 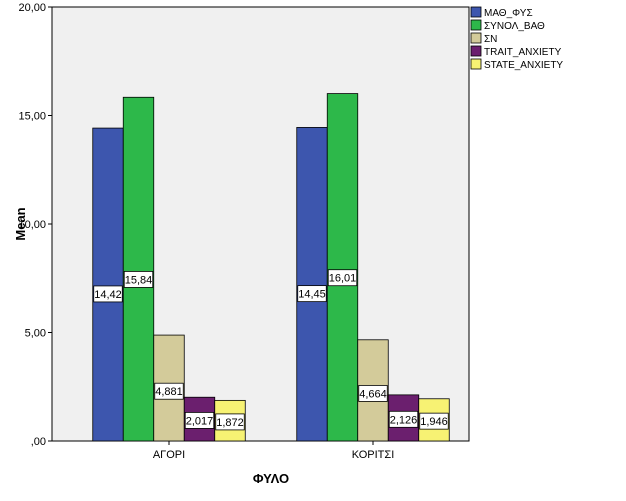 What do you see at coordinates (32, 225) in the screenshot?
I see `y-tick-label: 10,00` at bounding box center [32, 225].